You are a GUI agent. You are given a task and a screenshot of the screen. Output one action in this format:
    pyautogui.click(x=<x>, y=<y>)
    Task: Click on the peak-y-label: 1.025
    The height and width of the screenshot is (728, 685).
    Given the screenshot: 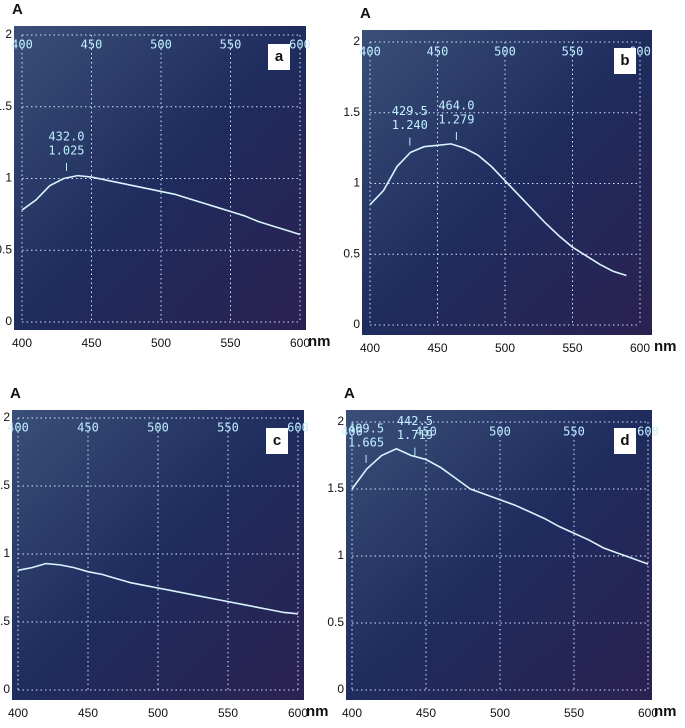 What is the action you would take?
    pyautogui.click(x=66, y=150)
    